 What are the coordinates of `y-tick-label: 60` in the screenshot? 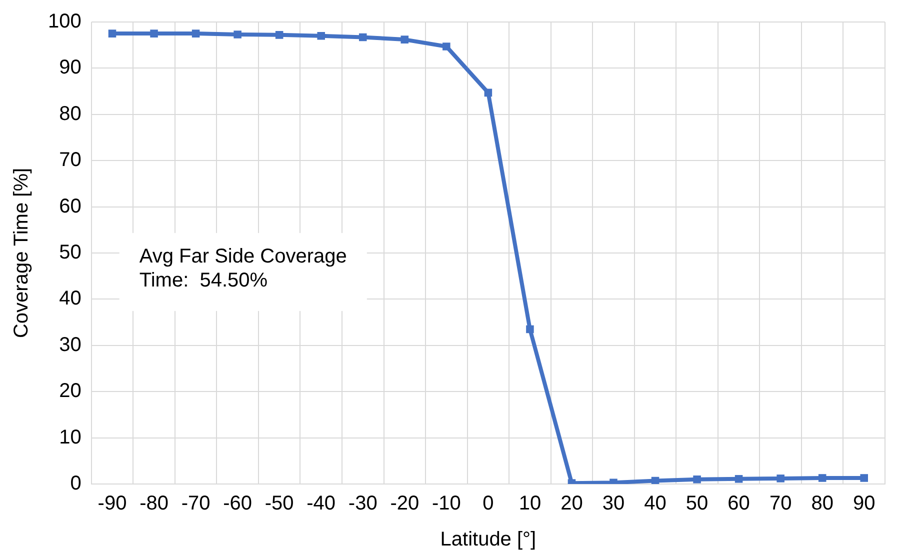 It's located at (70, 206).